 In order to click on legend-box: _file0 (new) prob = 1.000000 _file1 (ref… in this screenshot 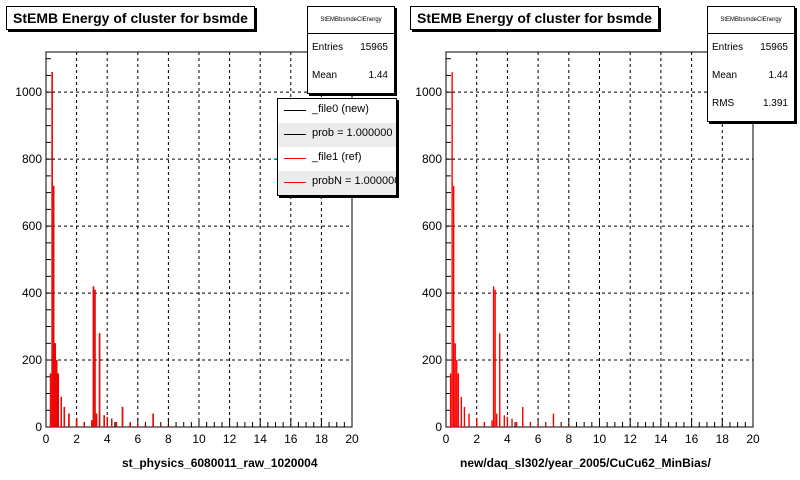, I will do `click(337, 147)`.